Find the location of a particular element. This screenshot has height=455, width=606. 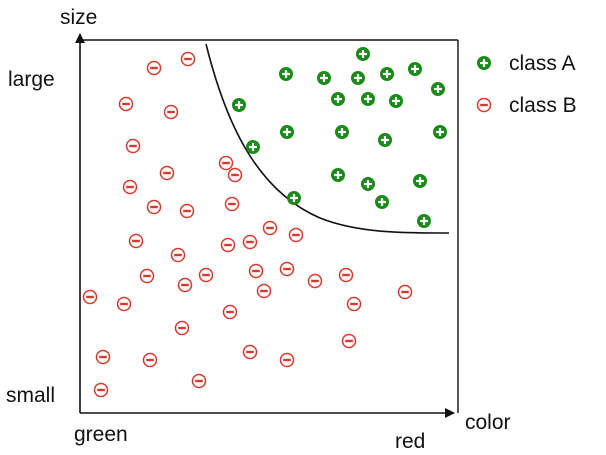

legend-class-a-marker is located at coordinates (484, 63).